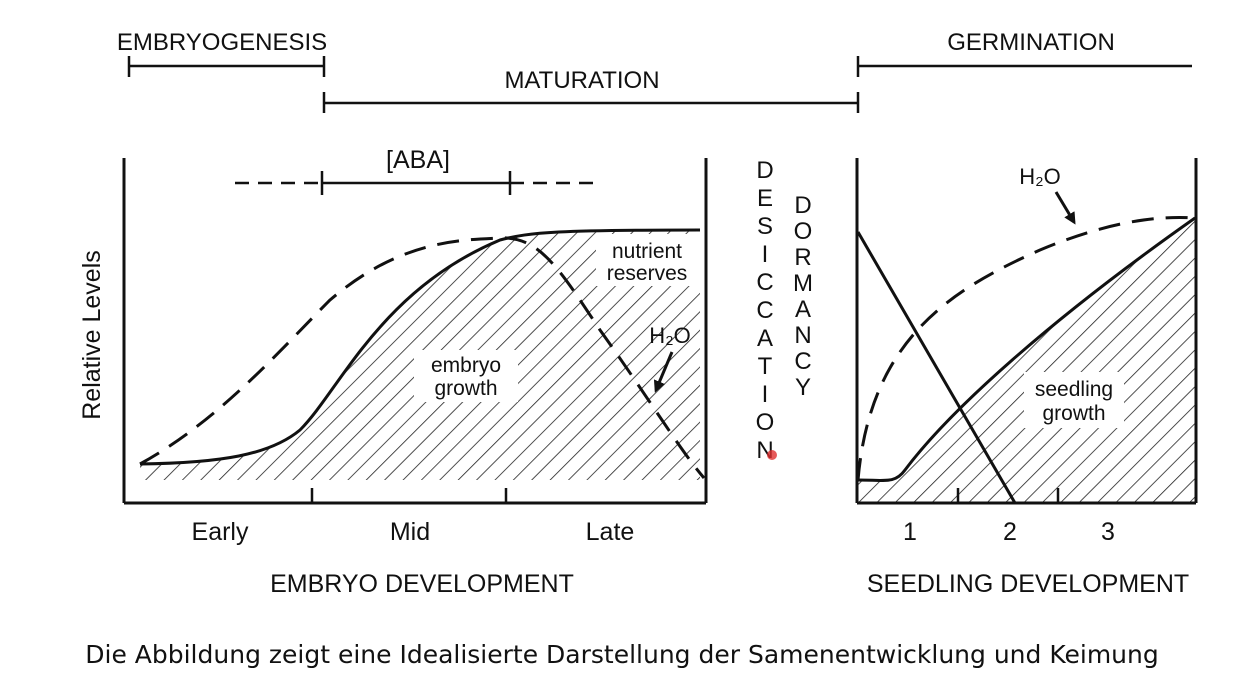 Image resolution: width=1244 pixels, height=690 pixels. I want to click on phase-germination-label: GERMINATION, so click(1031, 42).